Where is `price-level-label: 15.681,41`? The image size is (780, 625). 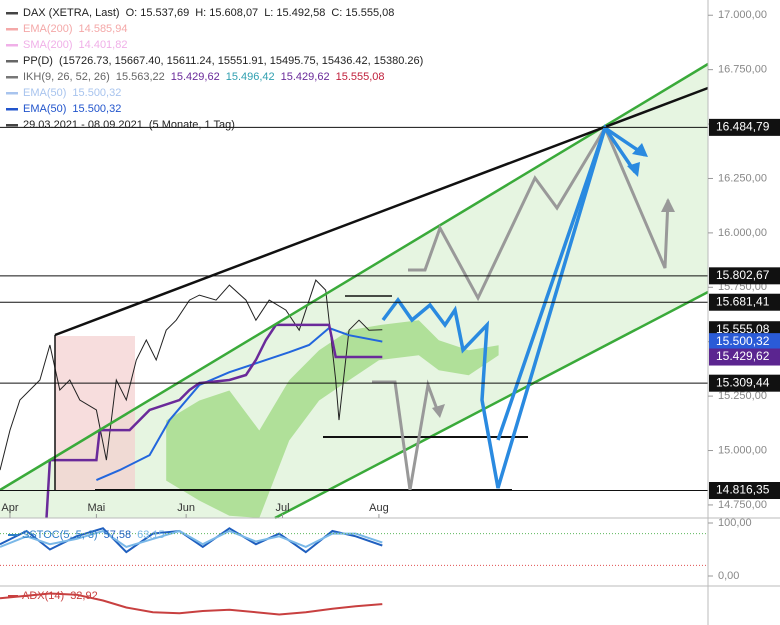
price-level-label: 15.681,41 is located at coordinates (743, 301).